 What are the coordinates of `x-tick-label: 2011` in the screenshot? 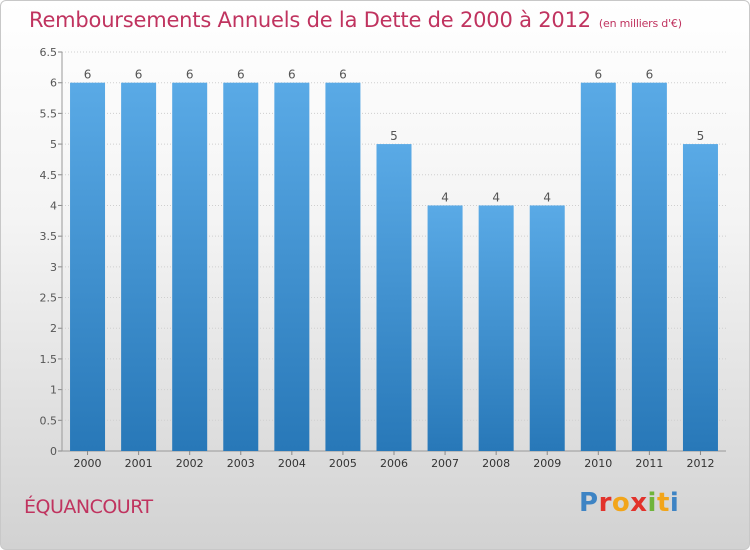 It's located at (649, 463).